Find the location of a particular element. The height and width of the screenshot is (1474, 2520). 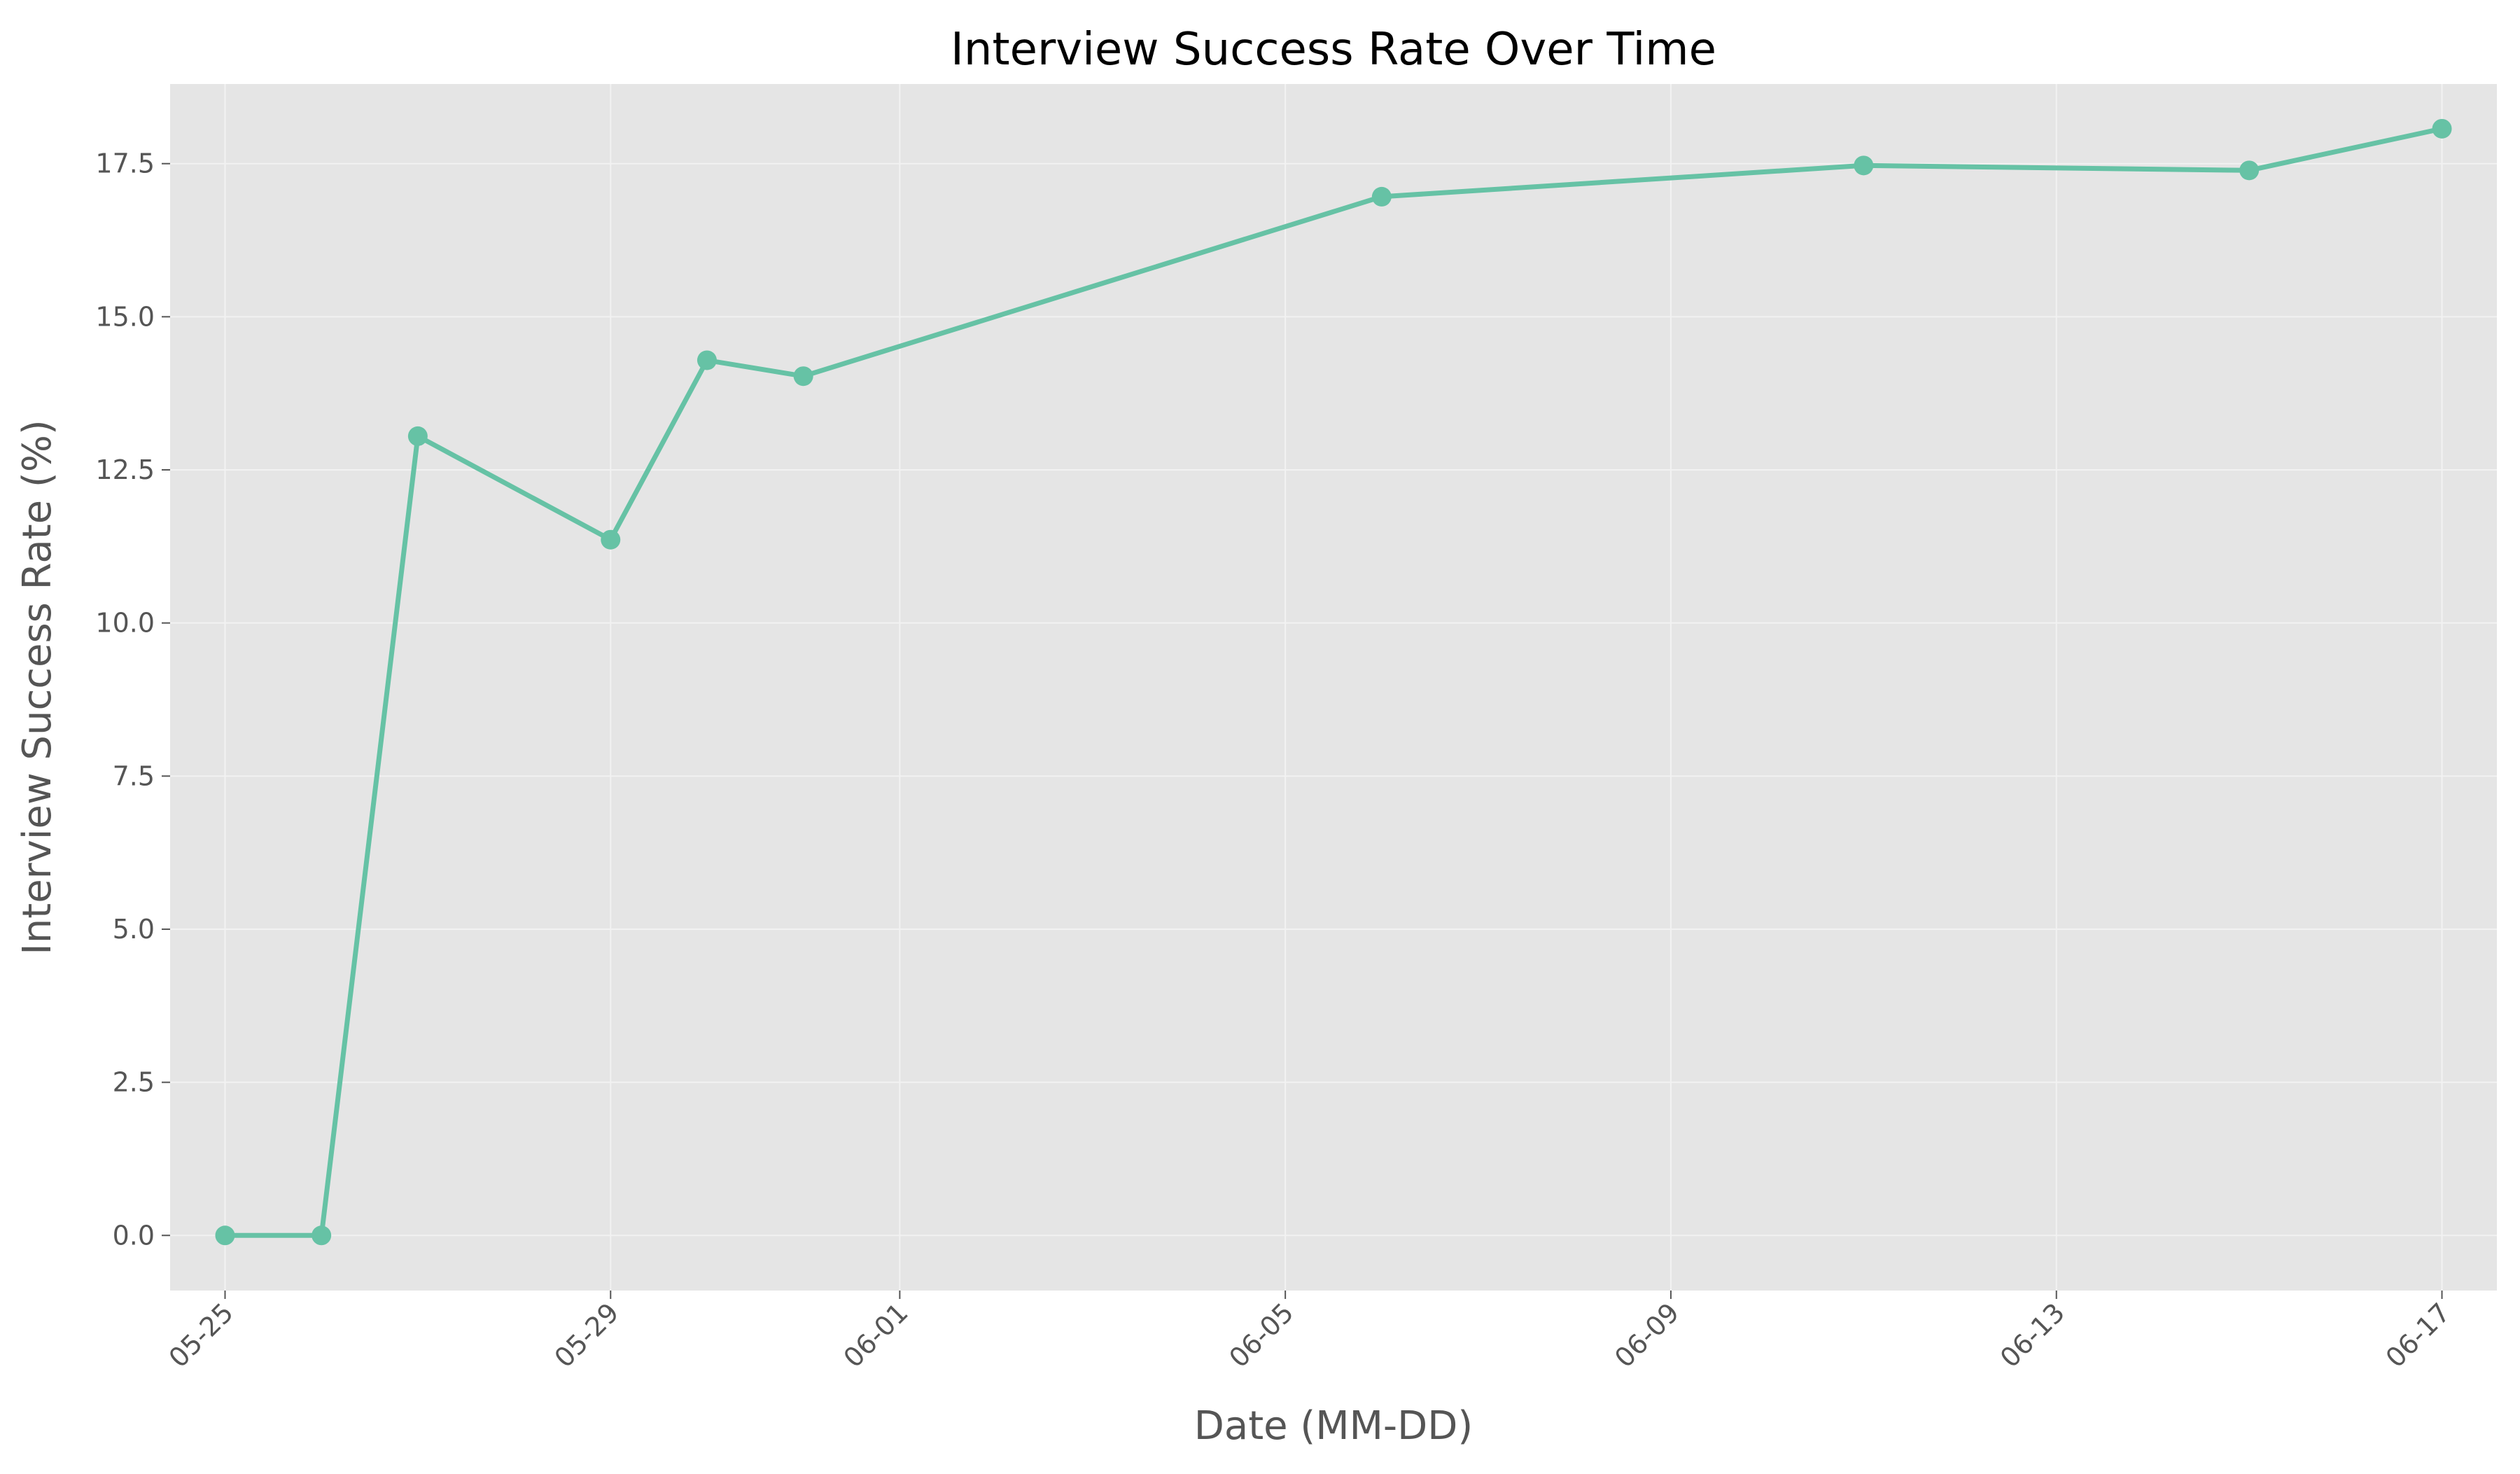

y-axis-label: Interview Success Rate (%) is located at coordinates (37, 687).